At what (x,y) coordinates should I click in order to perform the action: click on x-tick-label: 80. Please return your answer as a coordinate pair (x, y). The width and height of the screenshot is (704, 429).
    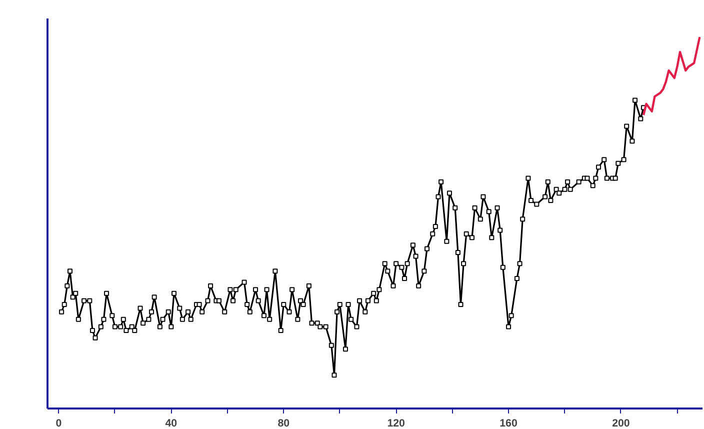
    Looking at the image, I should click on (284, 423).